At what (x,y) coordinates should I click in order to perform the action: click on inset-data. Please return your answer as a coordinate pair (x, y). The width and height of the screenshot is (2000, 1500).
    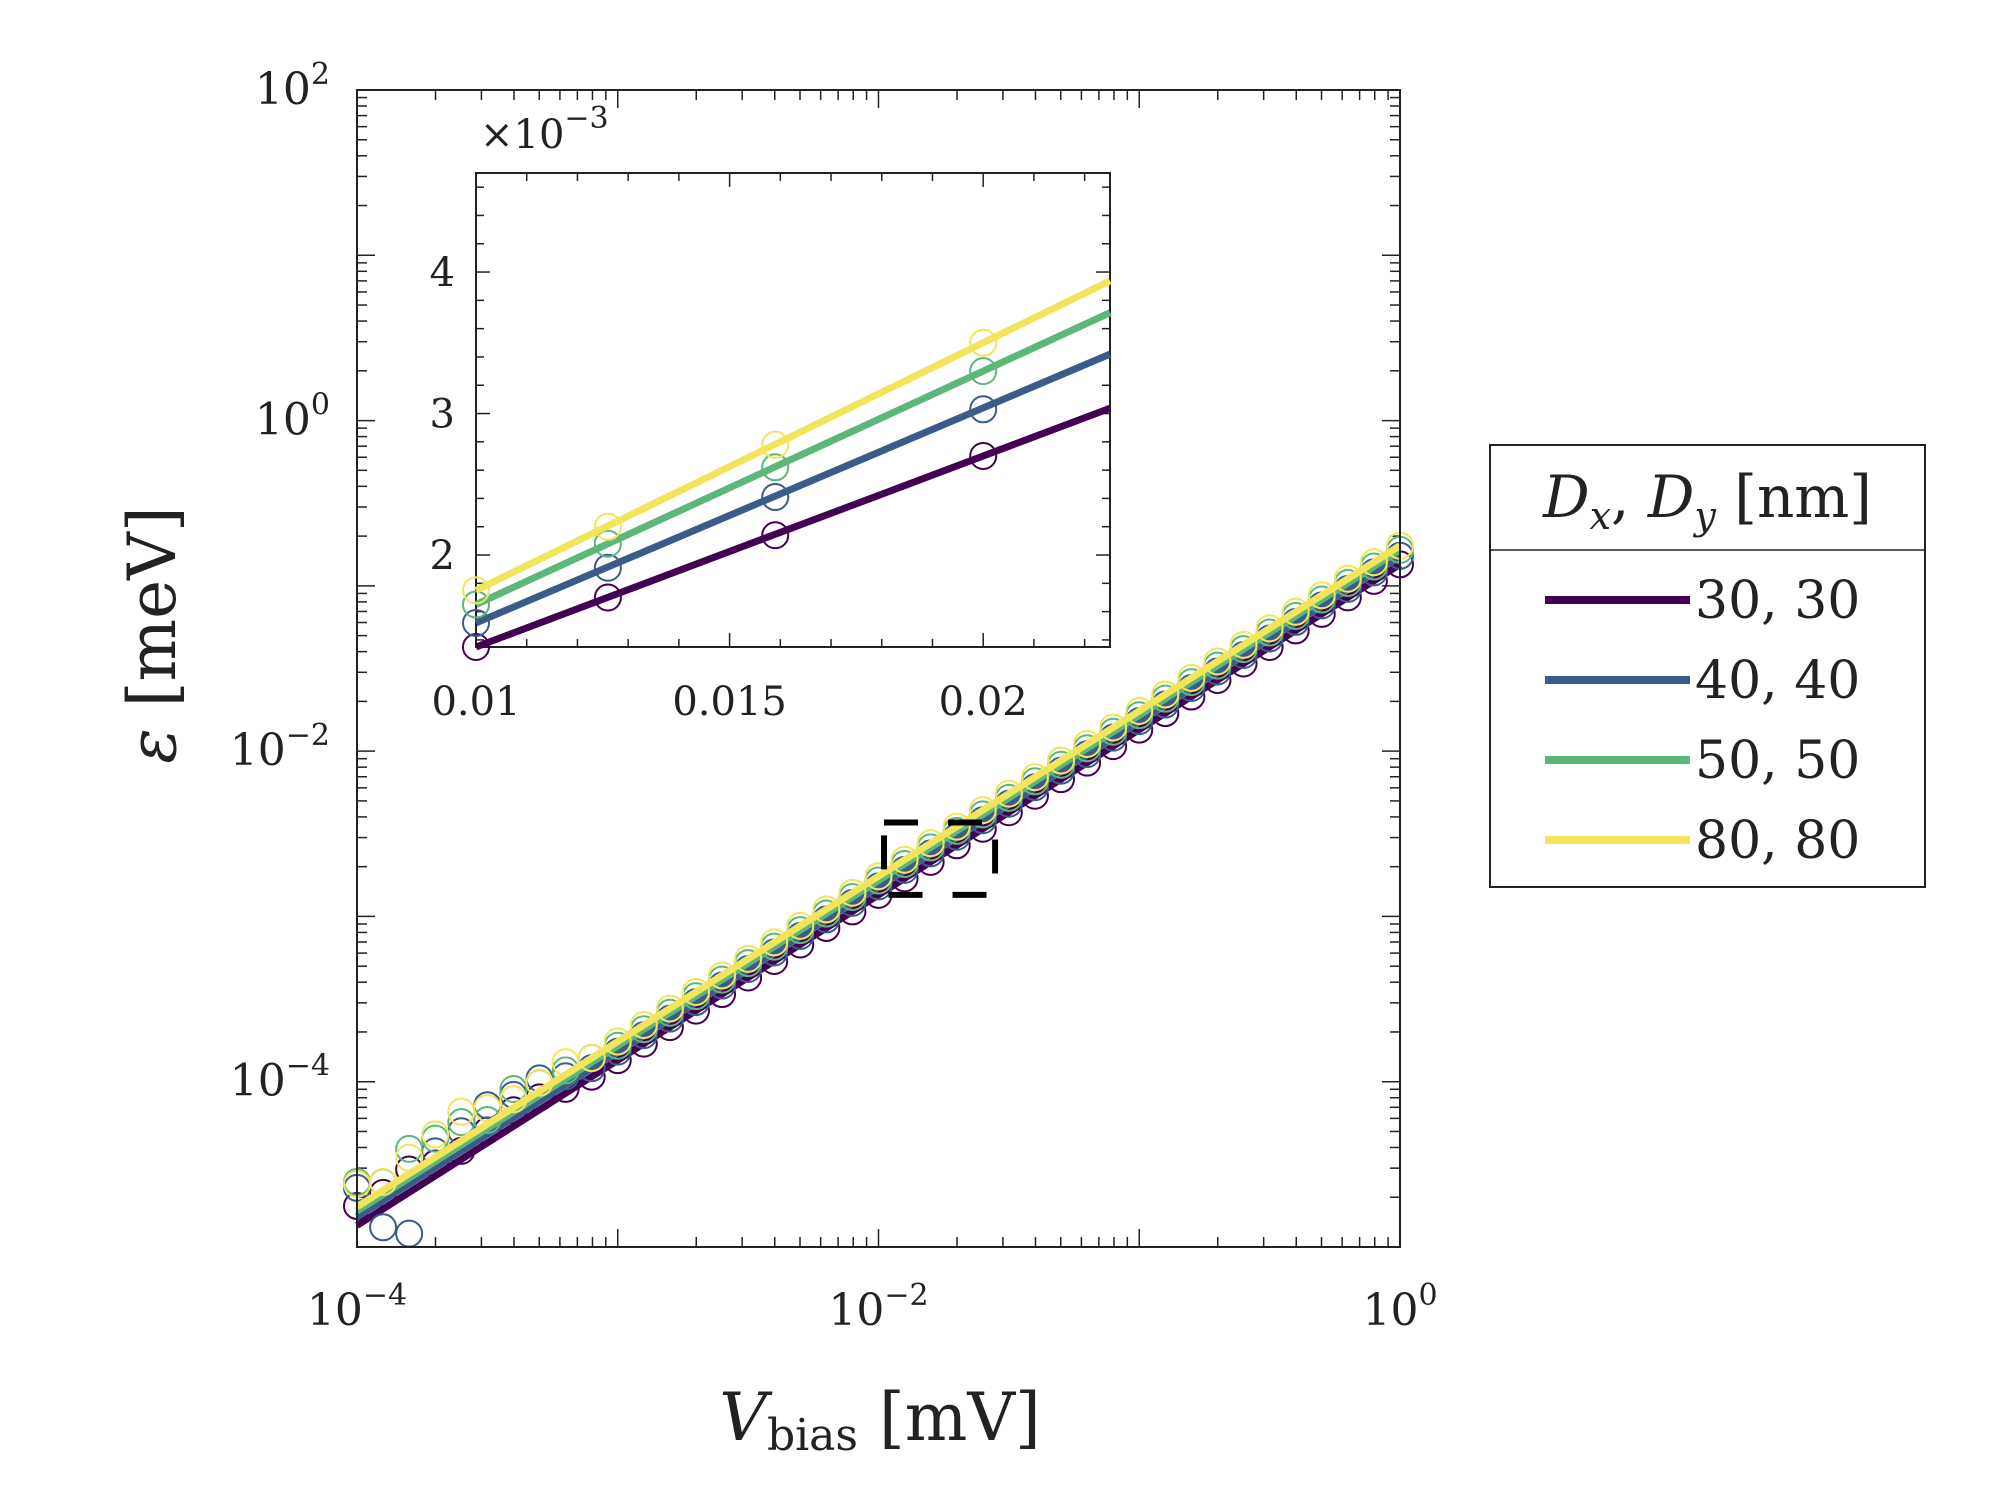
    Looking at the image, I should click on (787, 469).